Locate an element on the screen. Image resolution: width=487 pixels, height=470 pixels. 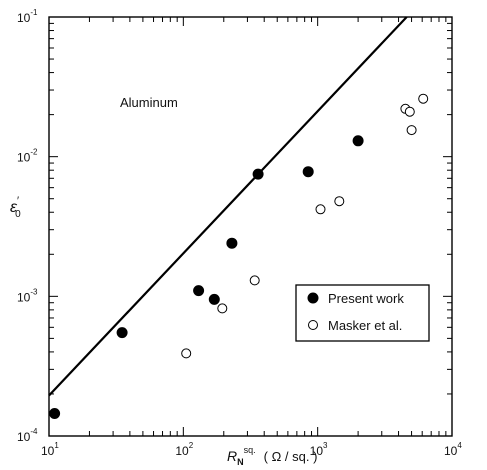
y-tick-label: 10⁻¹ is located at coordinates (27, 16).